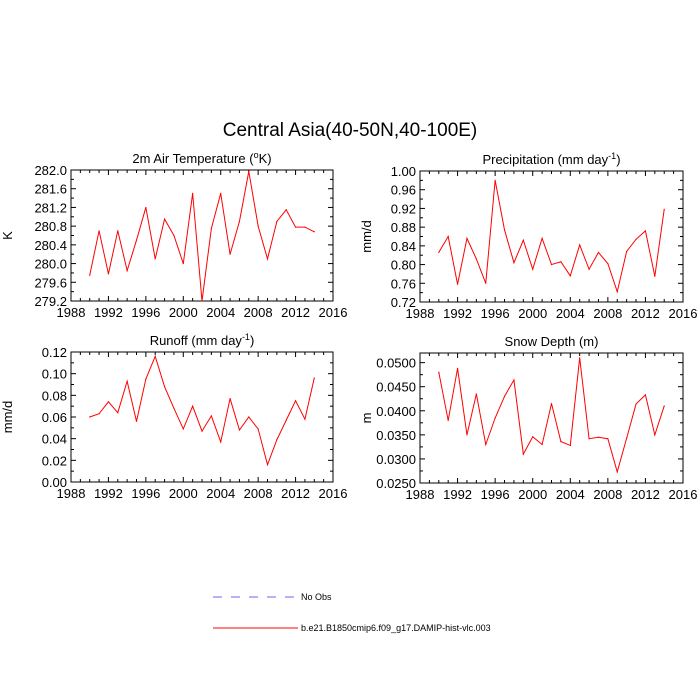  I want to click on y-tick-label: 0.0500, so click(396, 363).